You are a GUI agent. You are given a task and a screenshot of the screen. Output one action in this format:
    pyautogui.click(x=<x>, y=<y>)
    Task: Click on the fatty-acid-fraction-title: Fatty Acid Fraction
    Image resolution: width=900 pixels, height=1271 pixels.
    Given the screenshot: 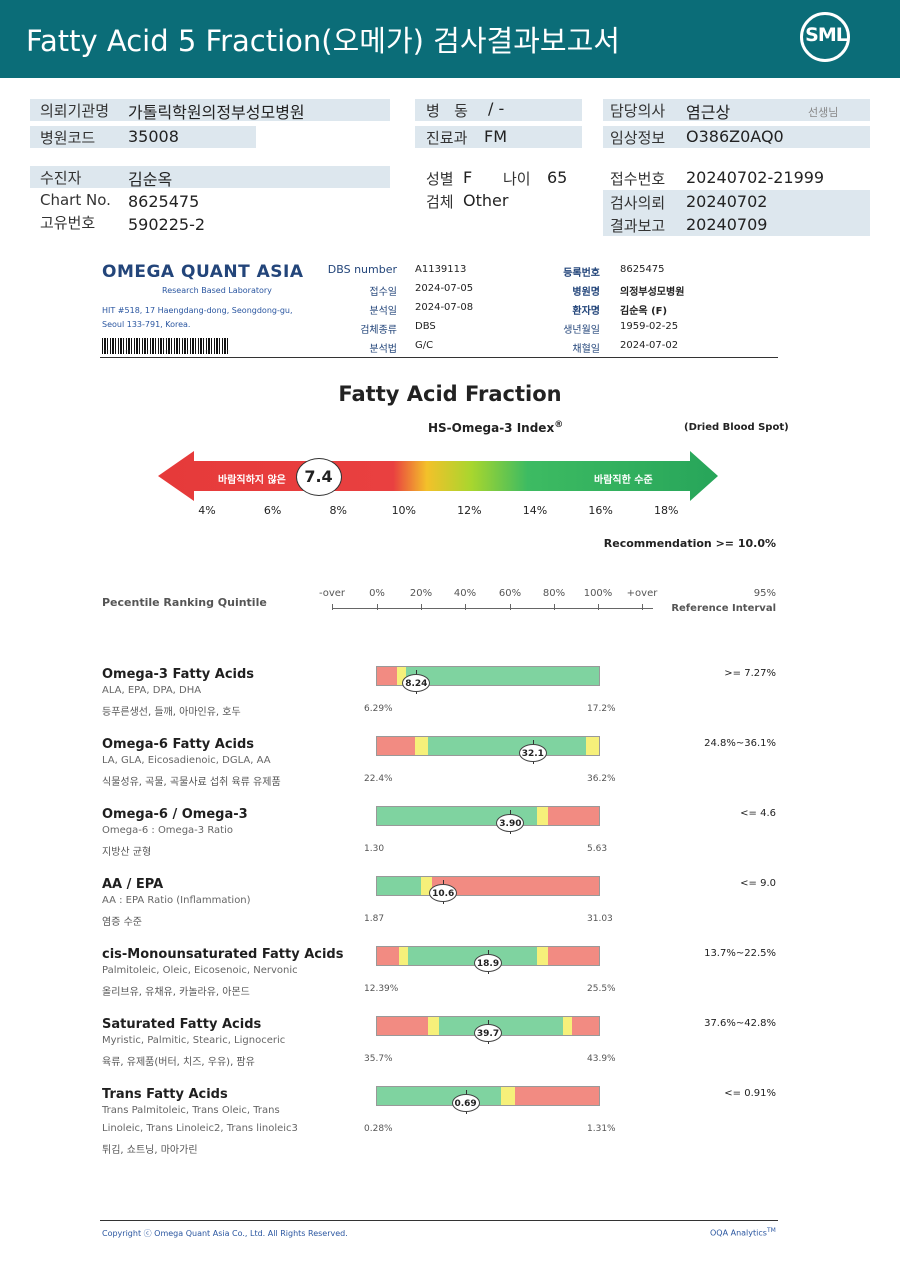 What is the action you would take?
    pyautogui.click(x=450, y=394)
    